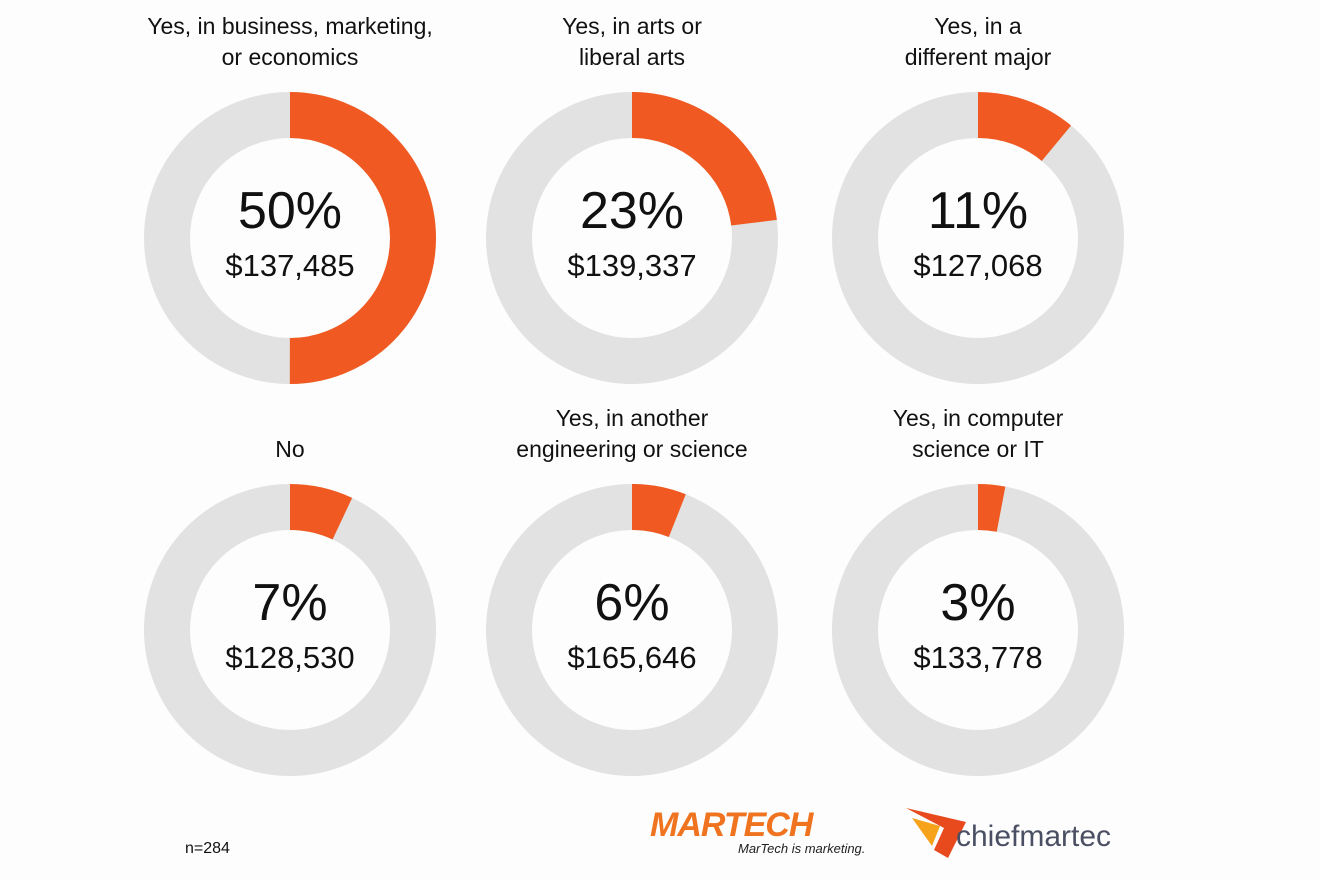  What do you see at coordinates (926, 832) in the screenshot?
I see `chiefmartec-icon-inner` at bounding box center [926, 832].